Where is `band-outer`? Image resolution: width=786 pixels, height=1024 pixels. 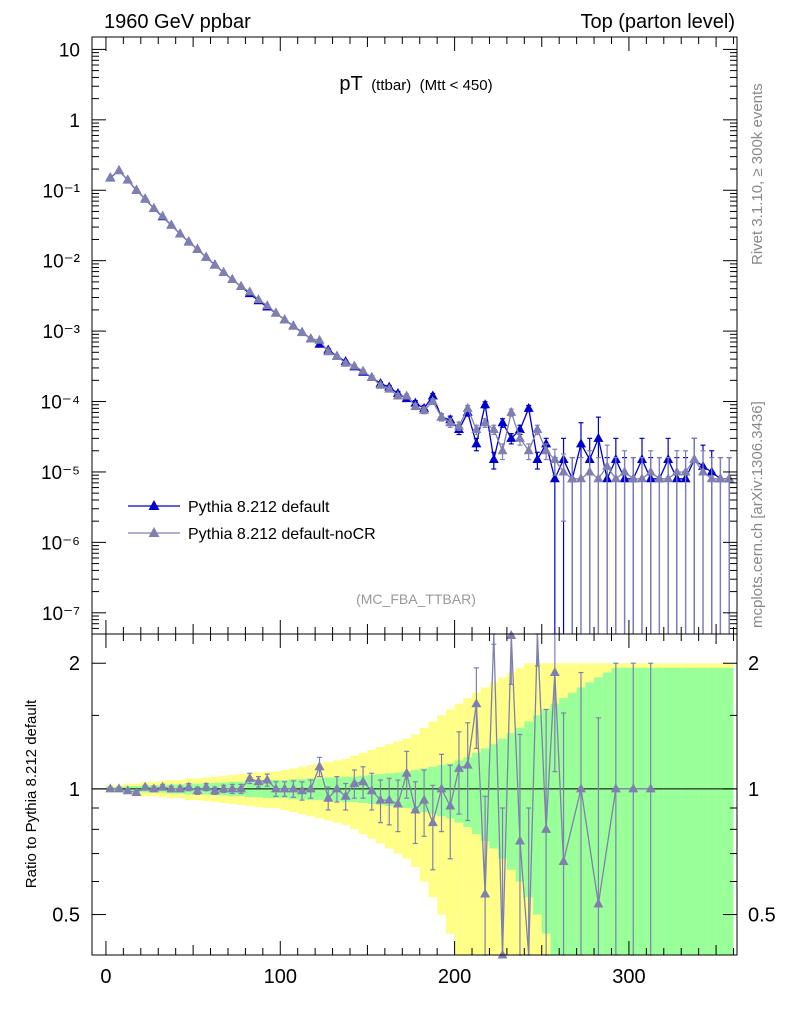
band-outer is located at coordinates (459, 829).